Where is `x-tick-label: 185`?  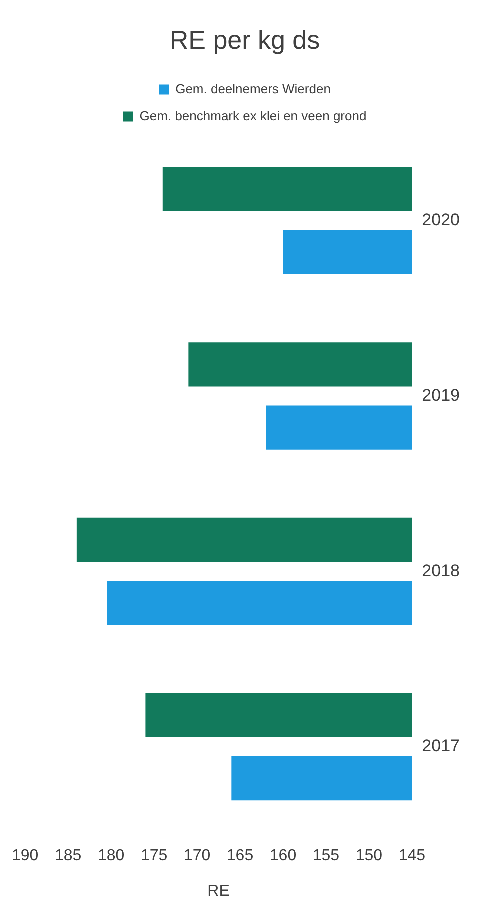 x-tick-label: 185 is located at coordinates (68, 856).